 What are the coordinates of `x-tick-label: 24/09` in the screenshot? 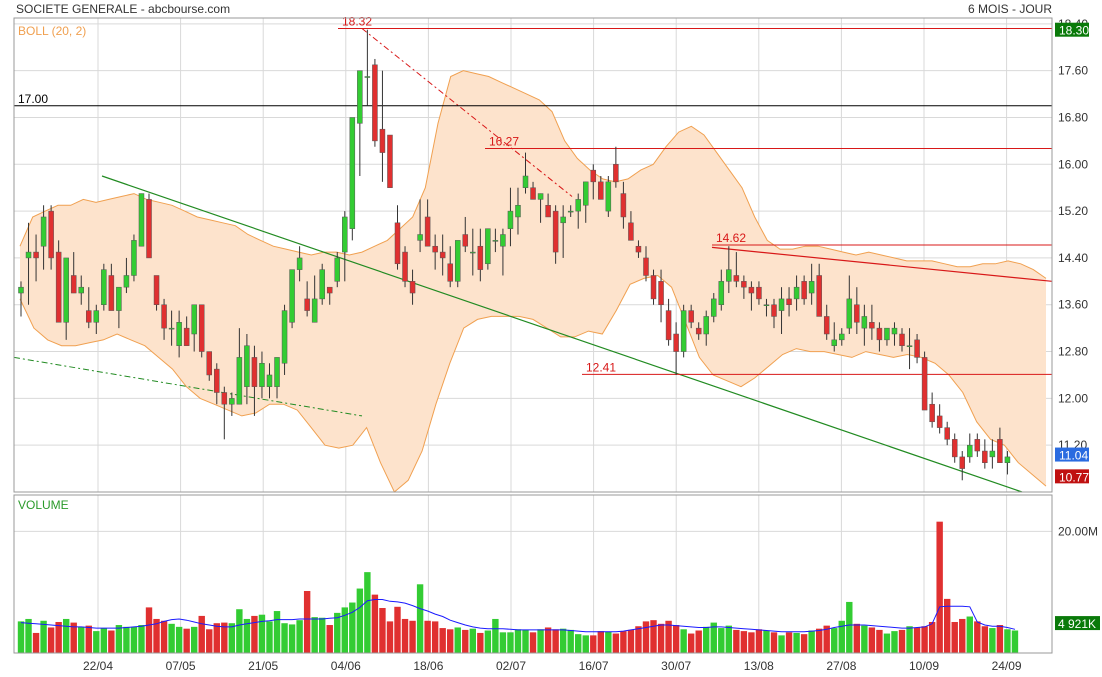 It's located at (1007, 666).